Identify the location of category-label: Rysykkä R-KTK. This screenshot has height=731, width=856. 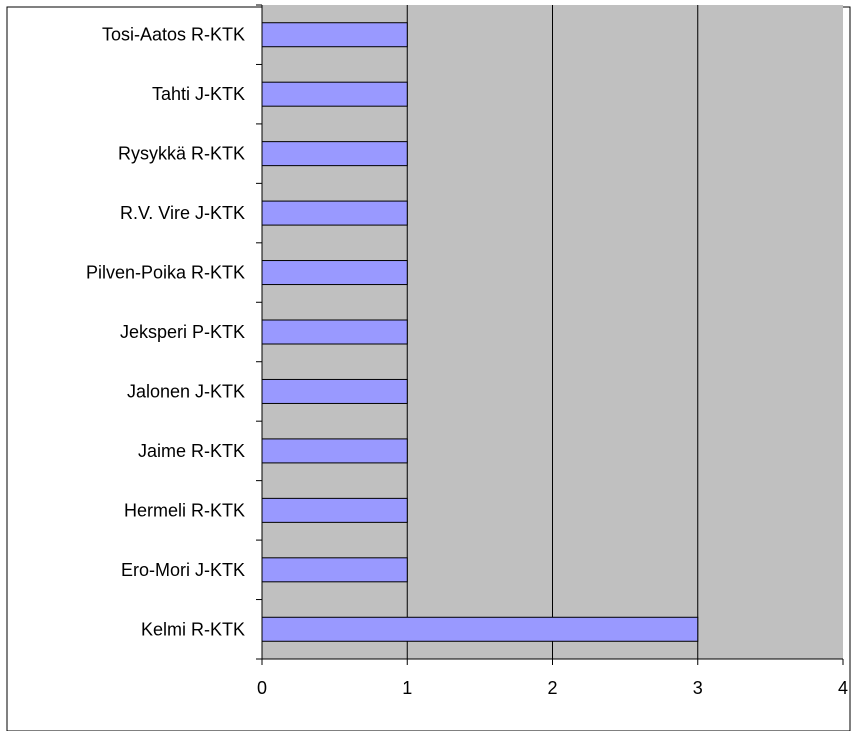
(181, 154).